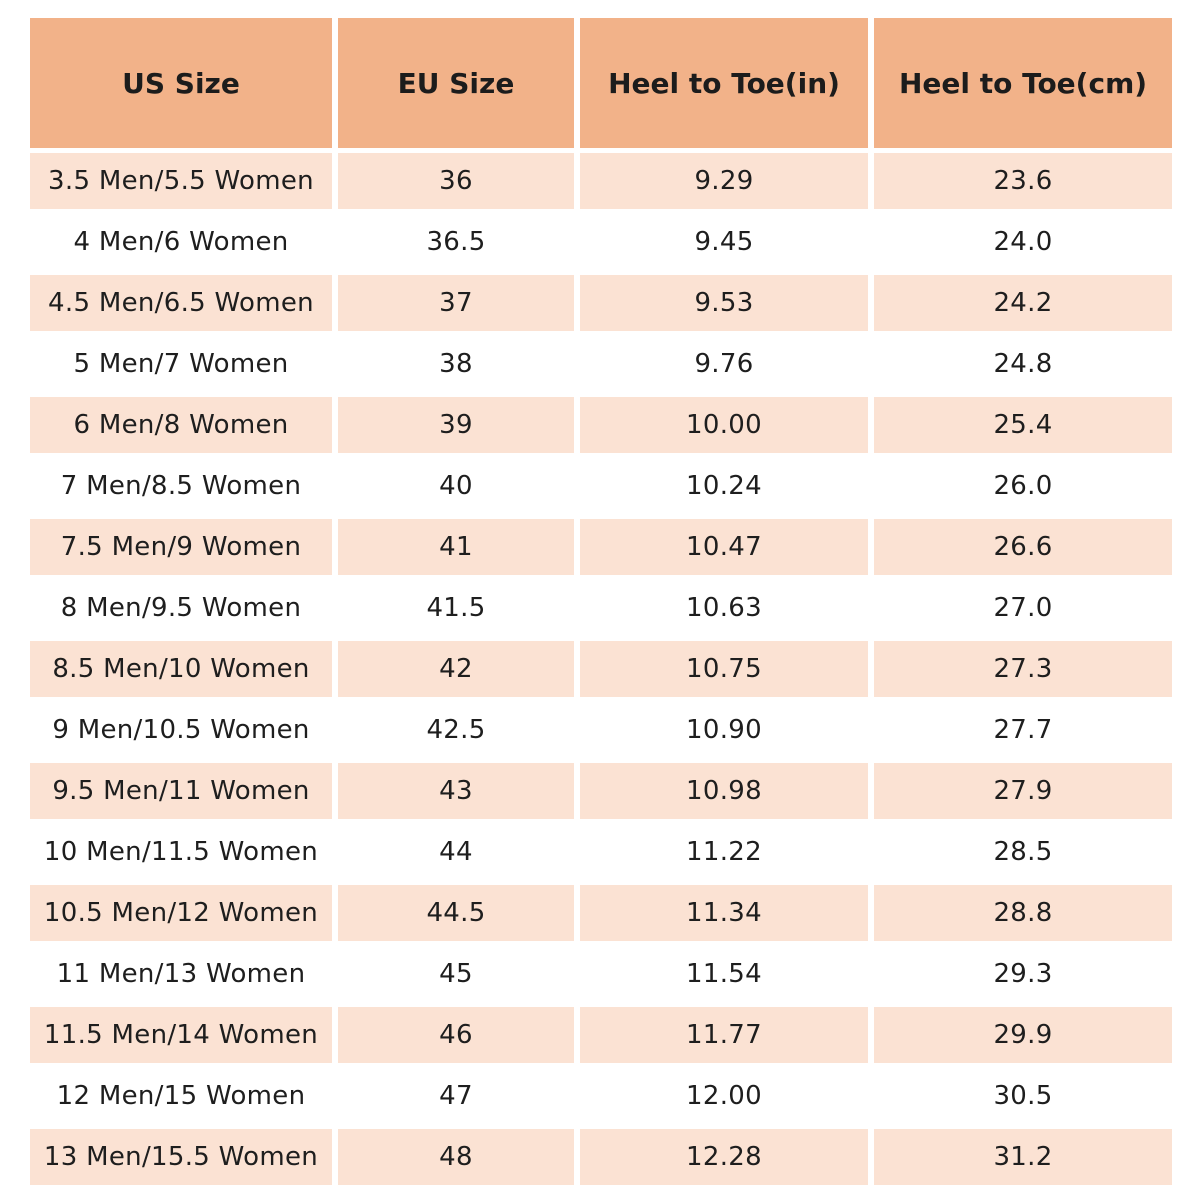 The width and height of the screenshot is (1200, 1200). What do you see at coordinates (181, 486) in the screenshot?
I see `us-size-cell: 7 Men/8.5 Women` at bounding box center [181, 486].